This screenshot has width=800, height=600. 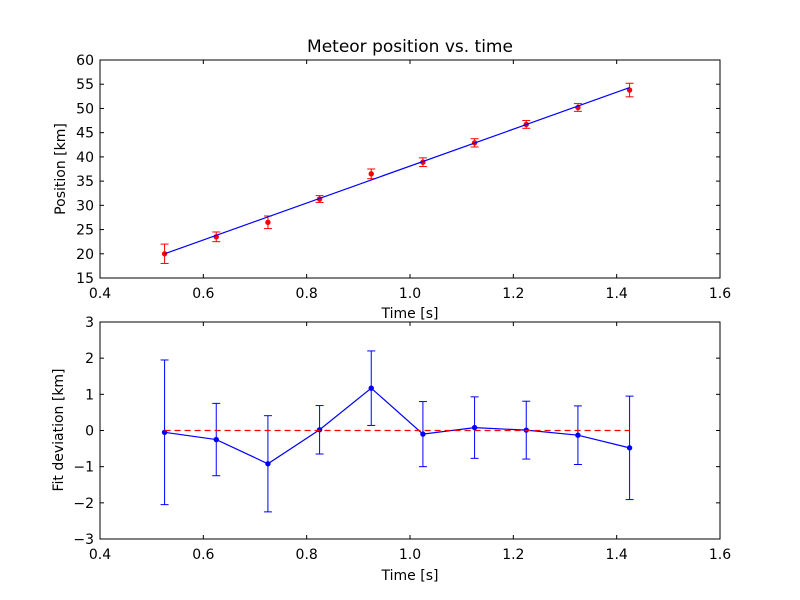 I want to click on position-y-tick-label: 25, so click(x=85, y=231).